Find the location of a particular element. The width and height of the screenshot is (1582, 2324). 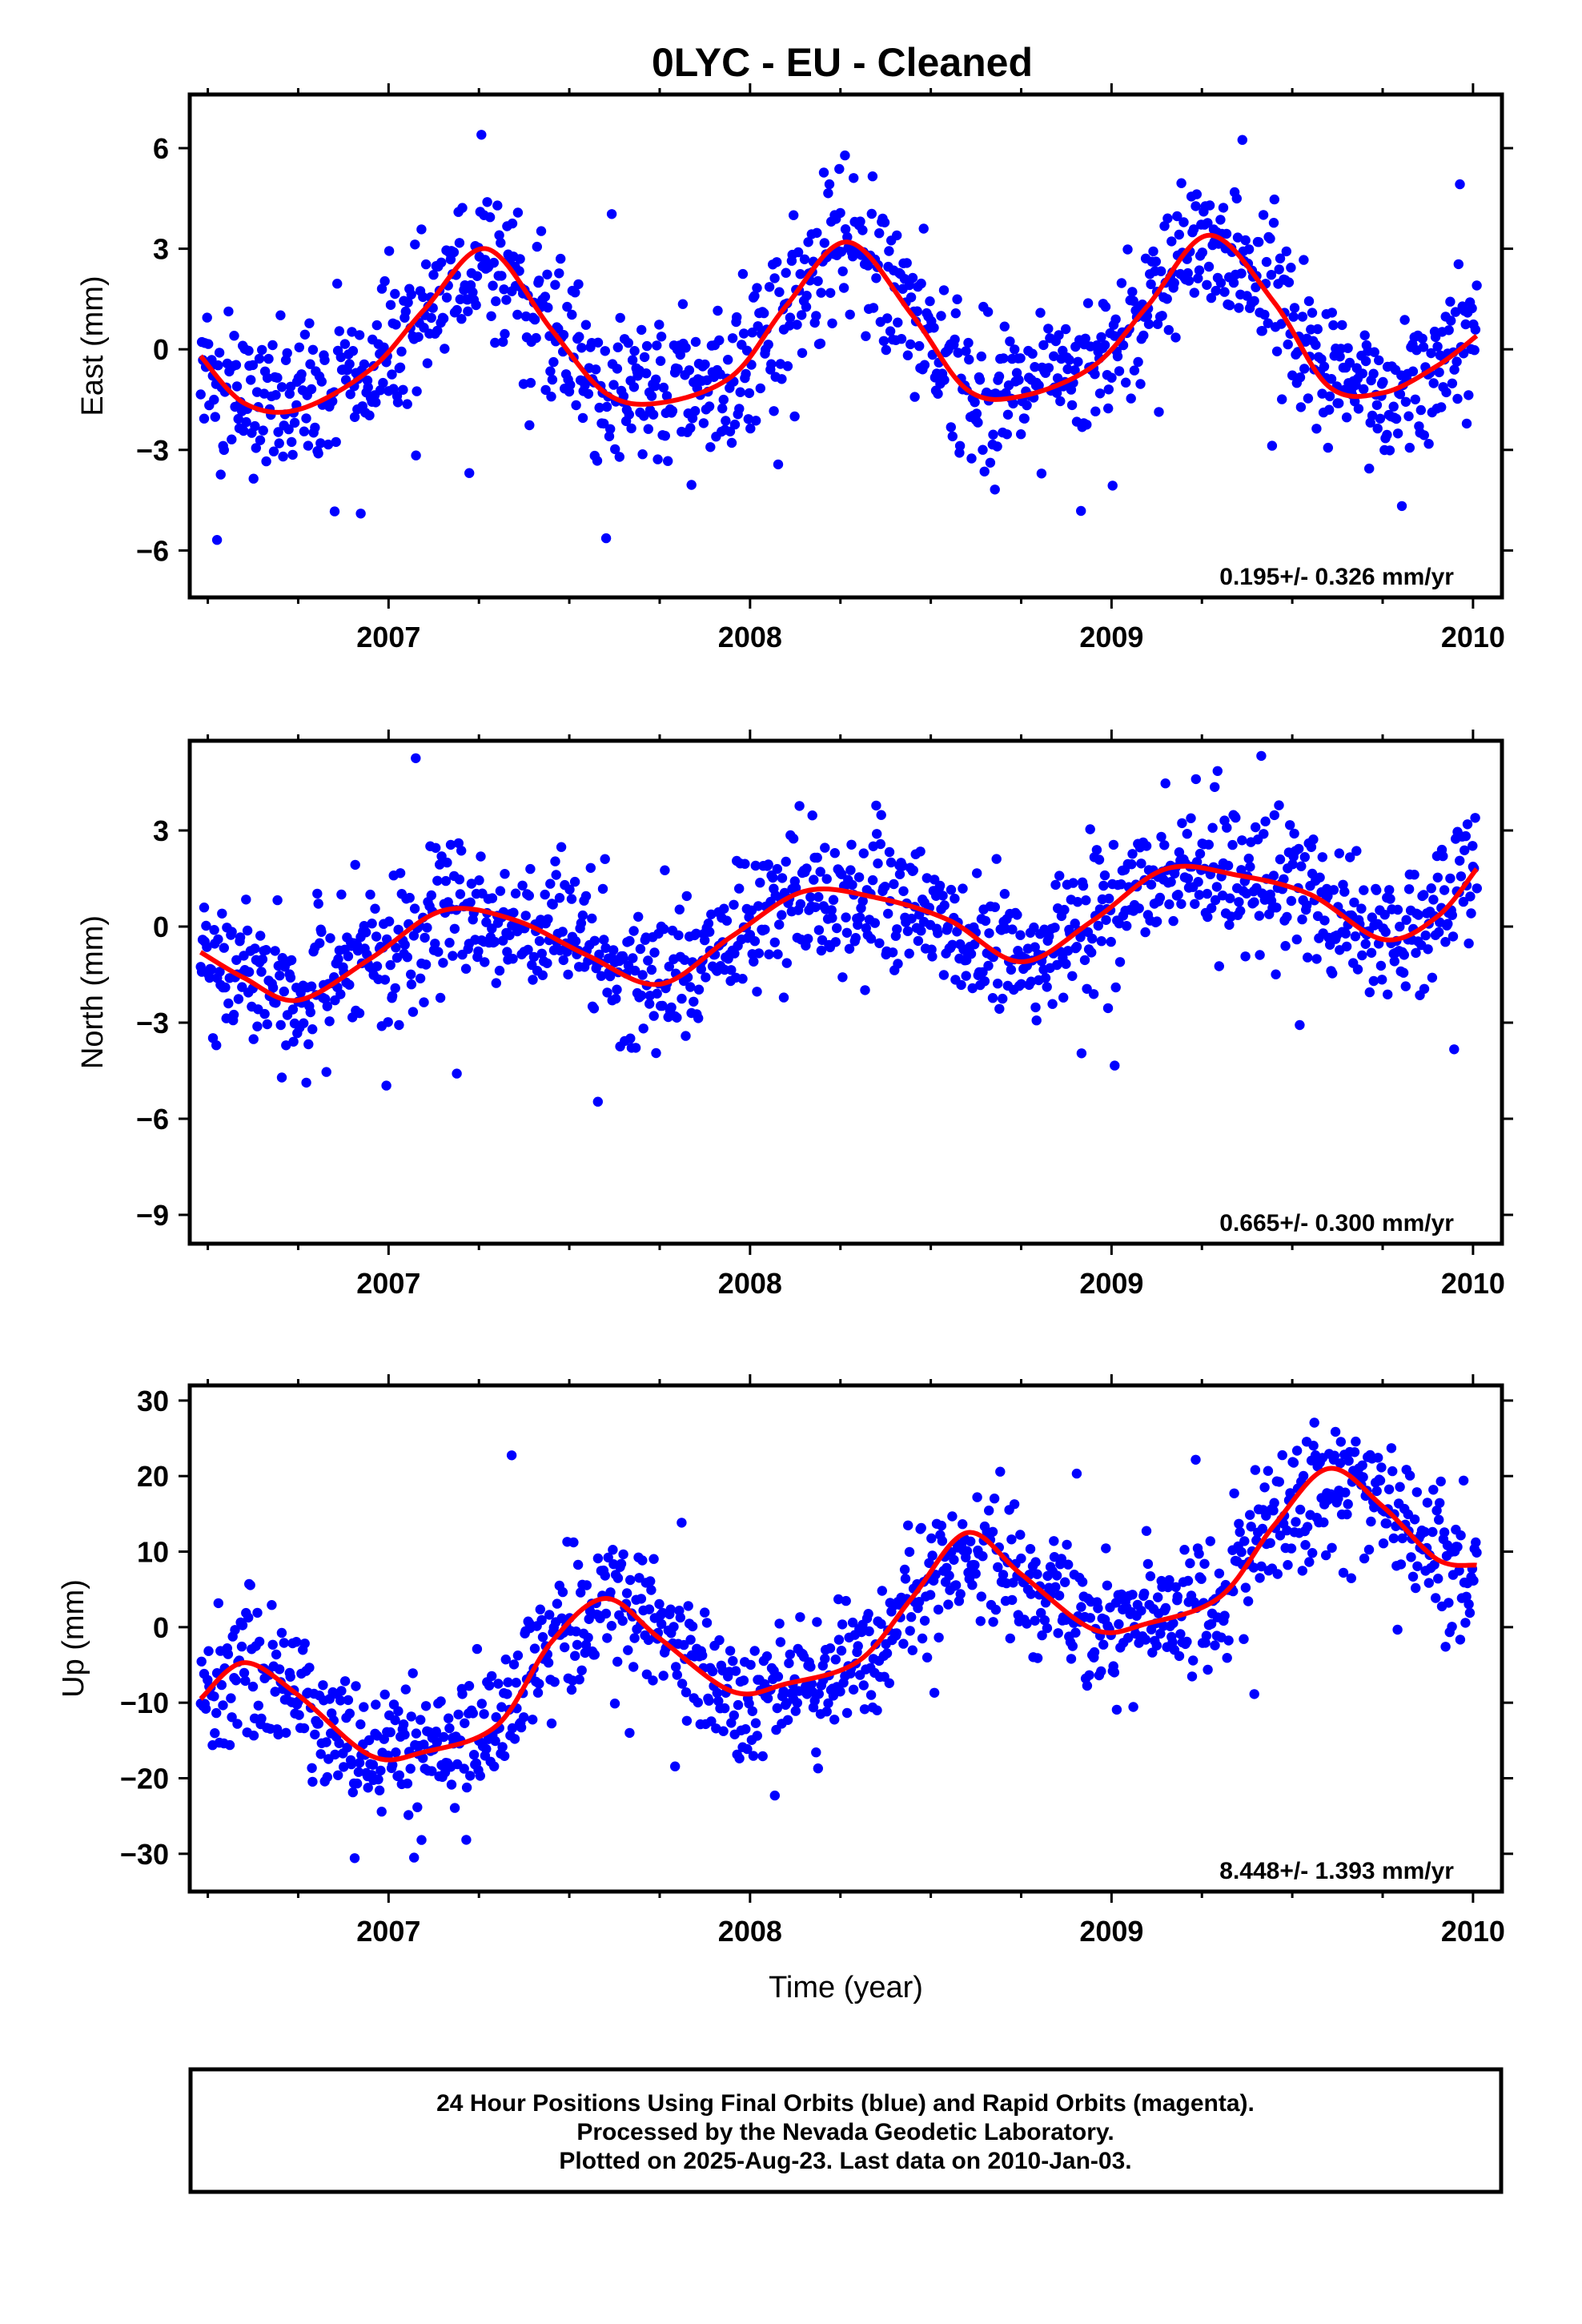

y-tick-label: −6 is located at coordinates (152, 1119).